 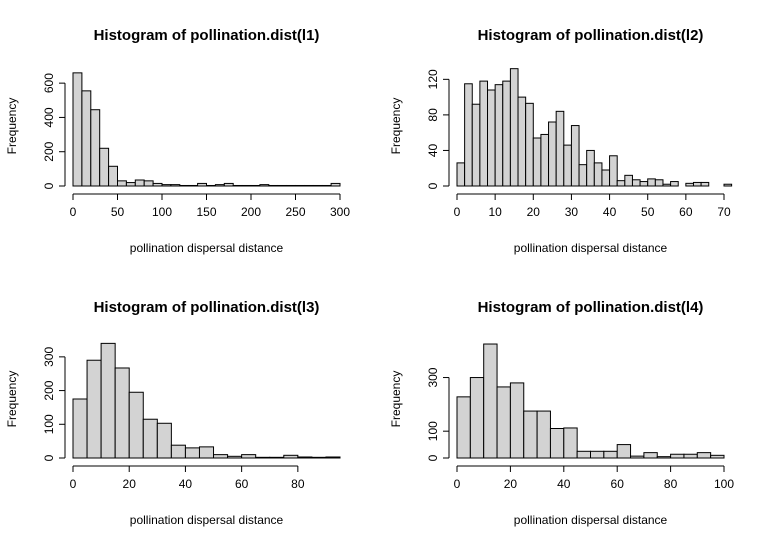 What do you see at coordinates (49, 83) in the screenshot?
I see `y-tick-label: 600` at bounding box center [49, 83].